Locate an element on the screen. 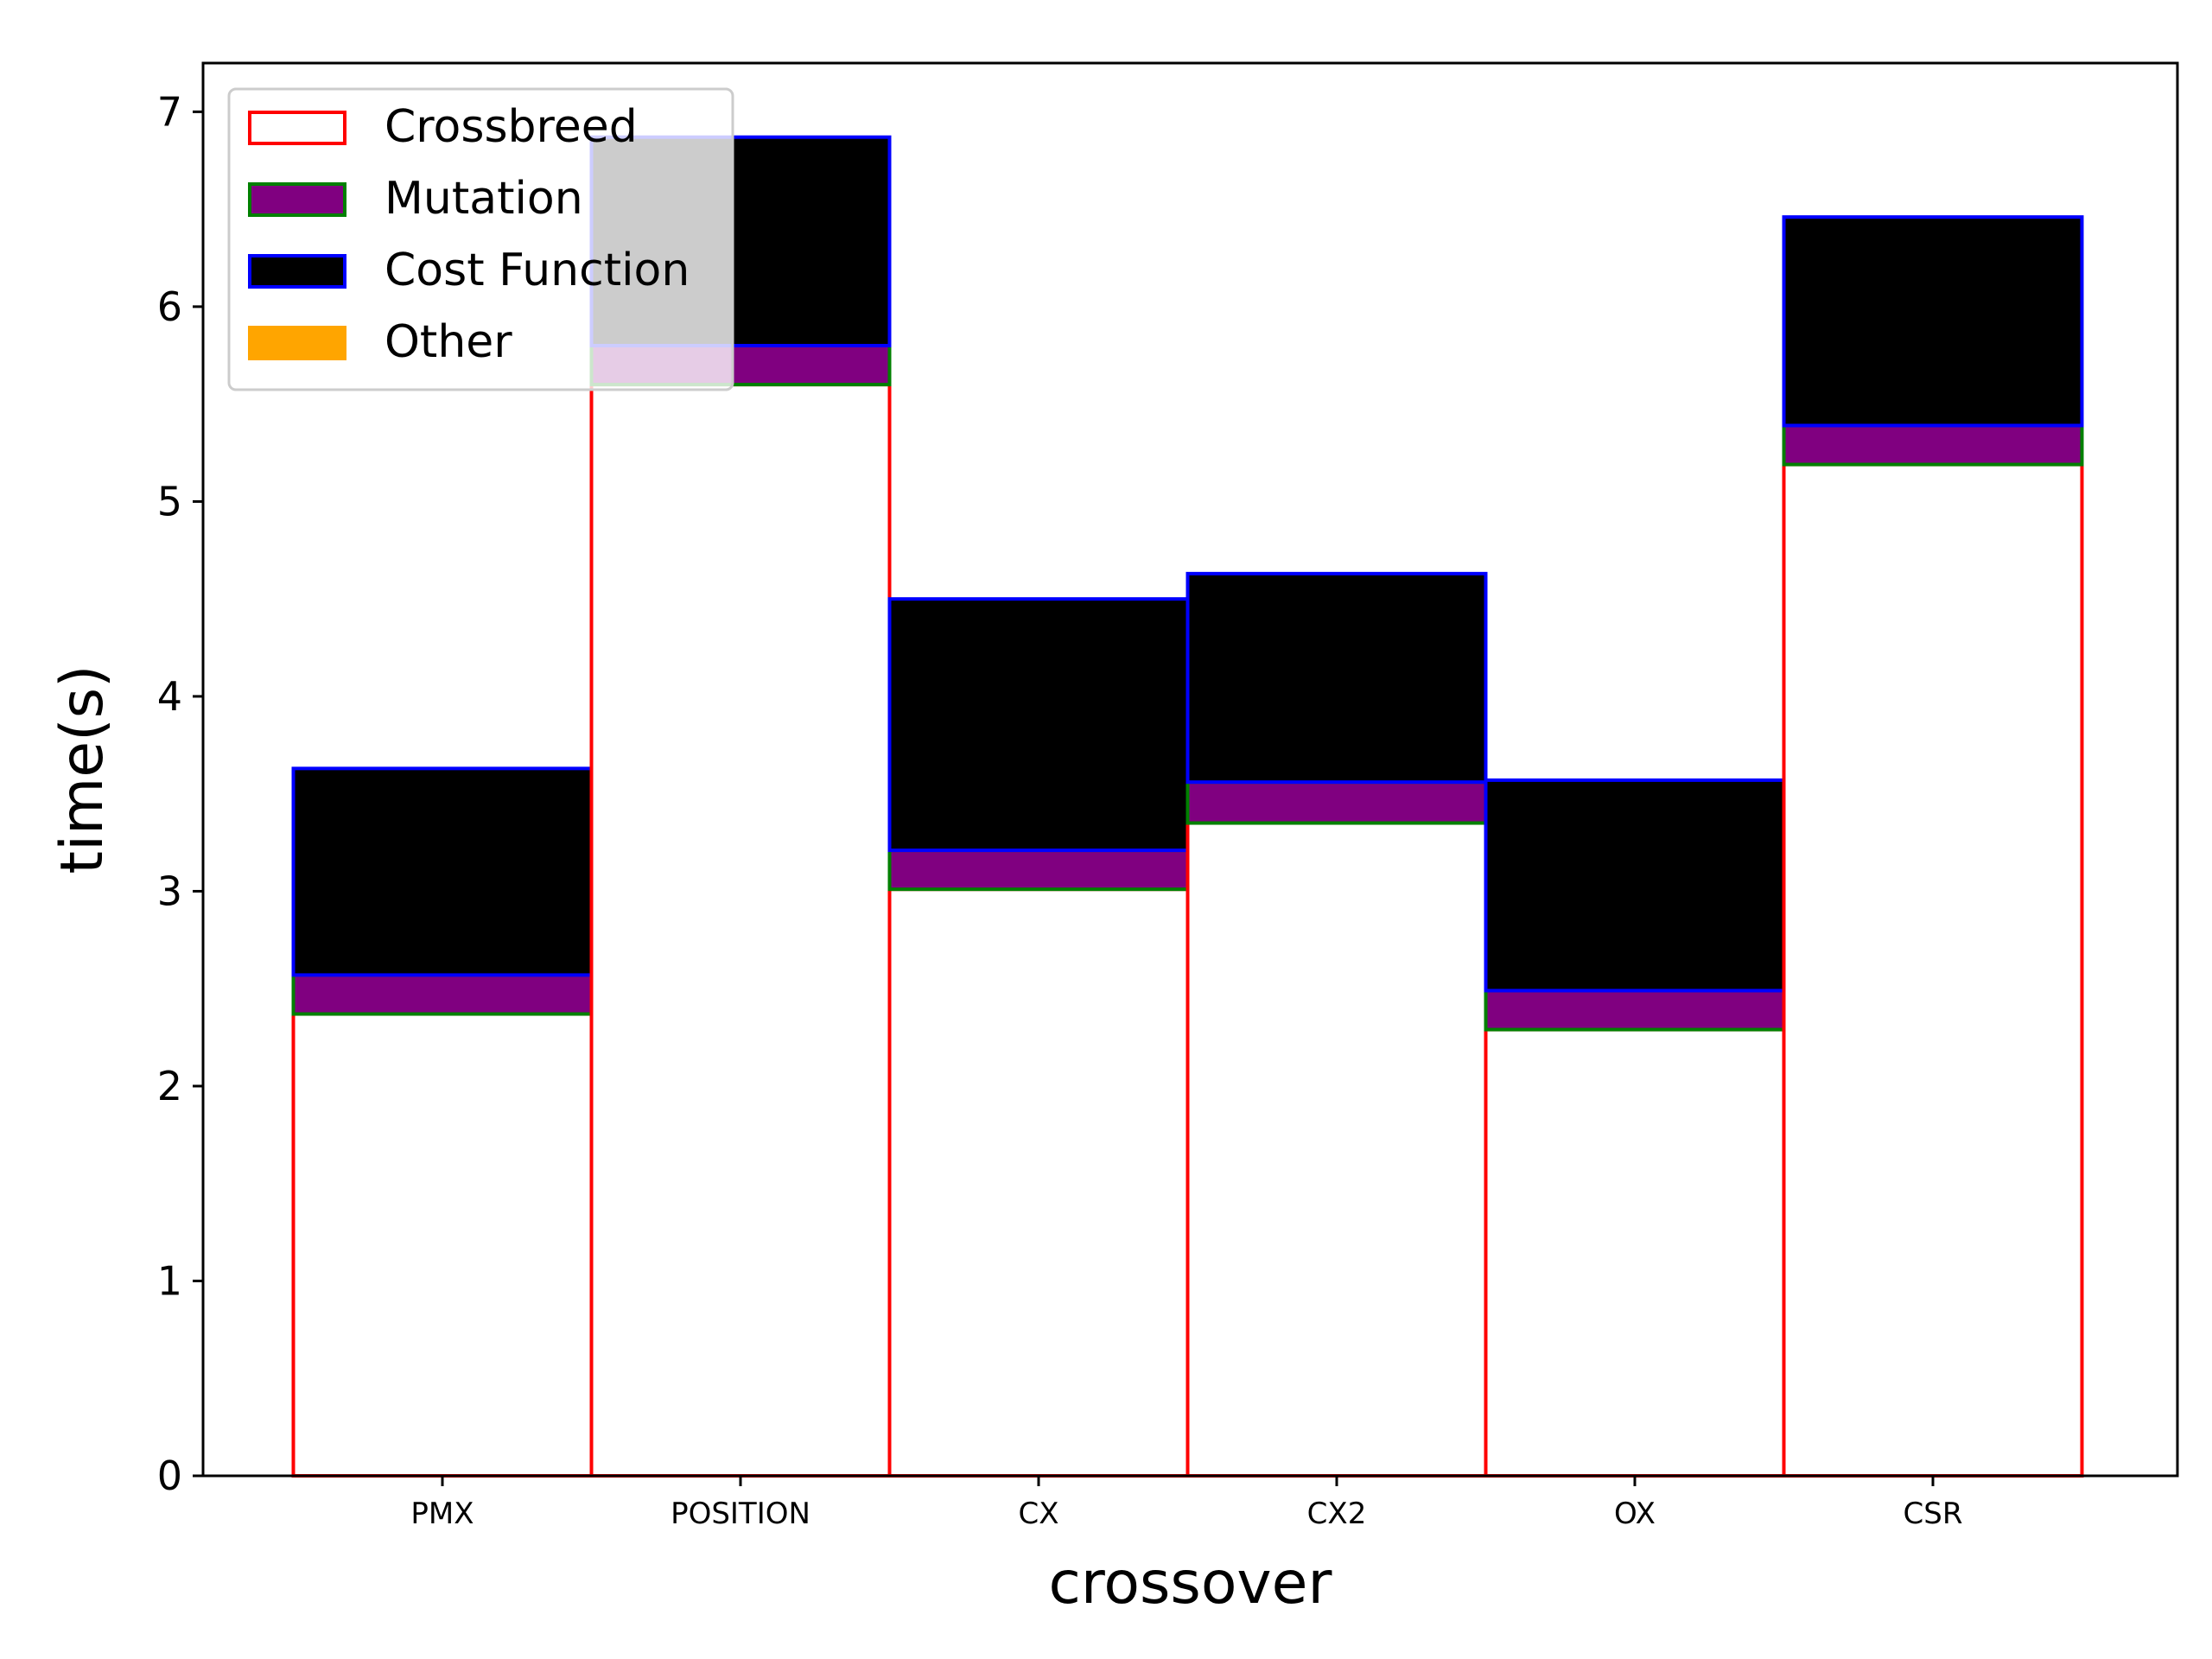 This screenshot has width=2212, height=1659. y-axis-label: time(s) is located at coordinates (82, 769).